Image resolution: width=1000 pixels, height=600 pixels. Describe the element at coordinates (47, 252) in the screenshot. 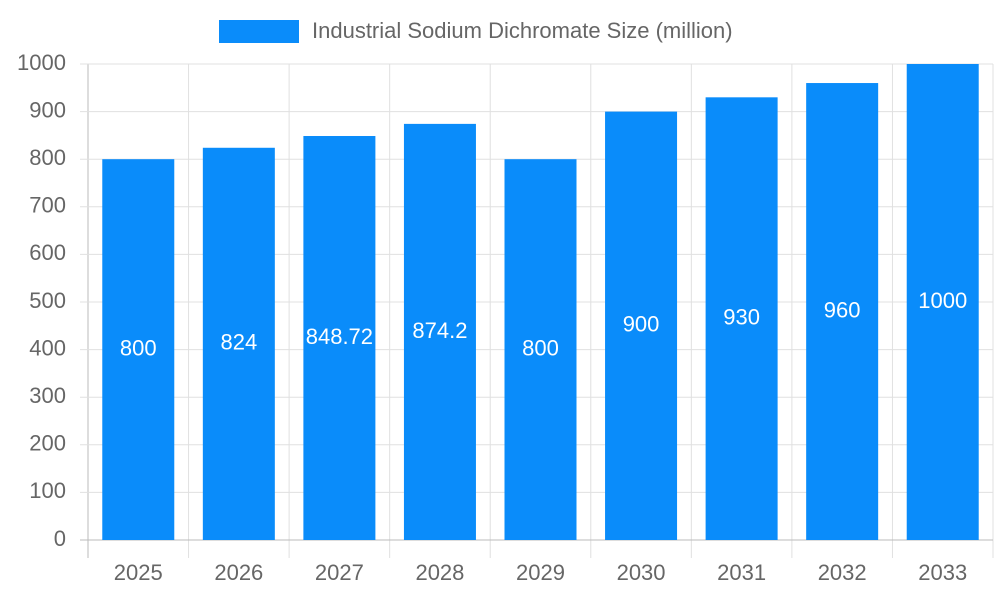

I see `y-tick-label: 600` at that location.